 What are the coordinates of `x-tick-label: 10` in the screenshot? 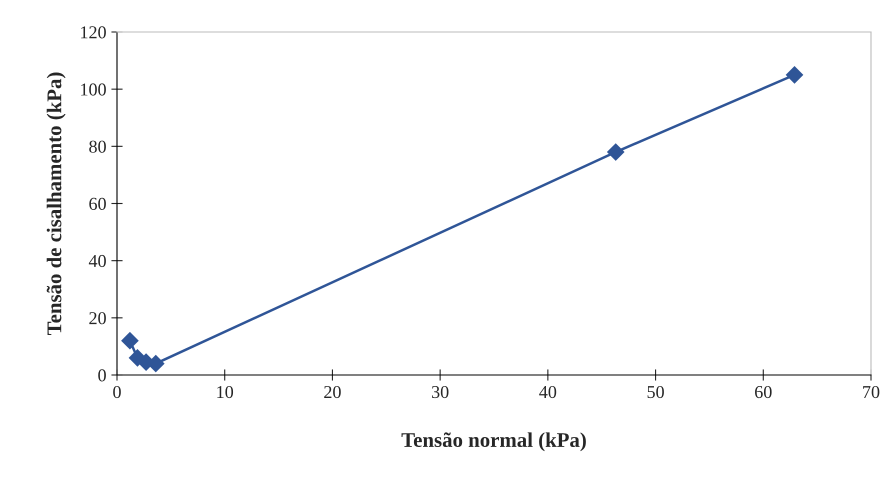 It's located at (225, 392).